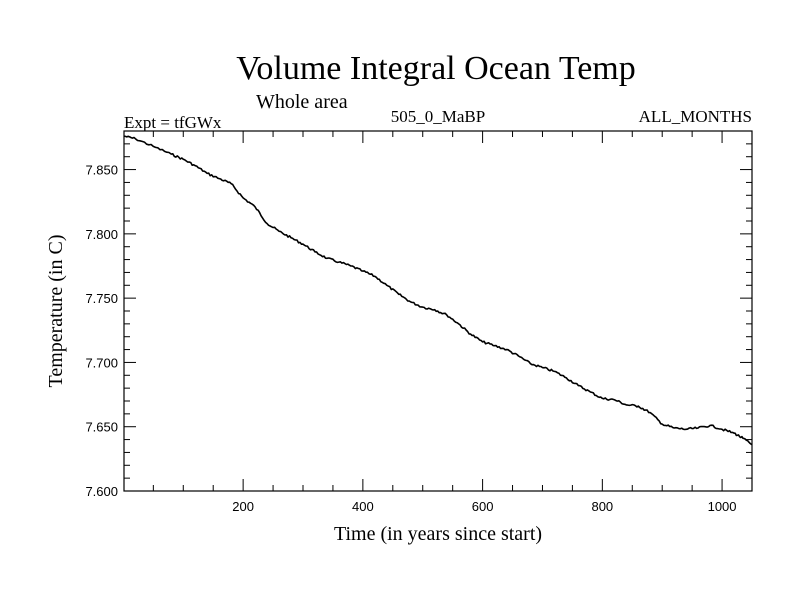  What do you see at coordinates (602, 506) in the screenshot?
I see `x-tick-label: 800` at bounding box center [602, 506].